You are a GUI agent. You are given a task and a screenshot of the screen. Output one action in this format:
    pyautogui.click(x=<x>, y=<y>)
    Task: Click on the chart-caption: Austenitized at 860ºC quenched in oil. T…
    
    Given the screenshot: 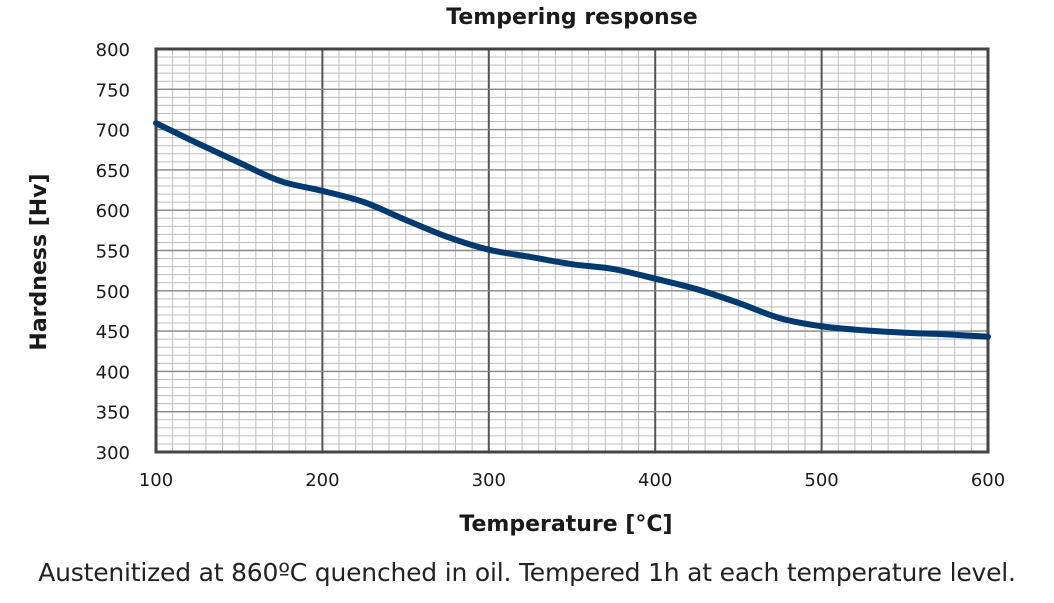 What is the action you would take?
    pyautogui.click(x=527, y=572)
    